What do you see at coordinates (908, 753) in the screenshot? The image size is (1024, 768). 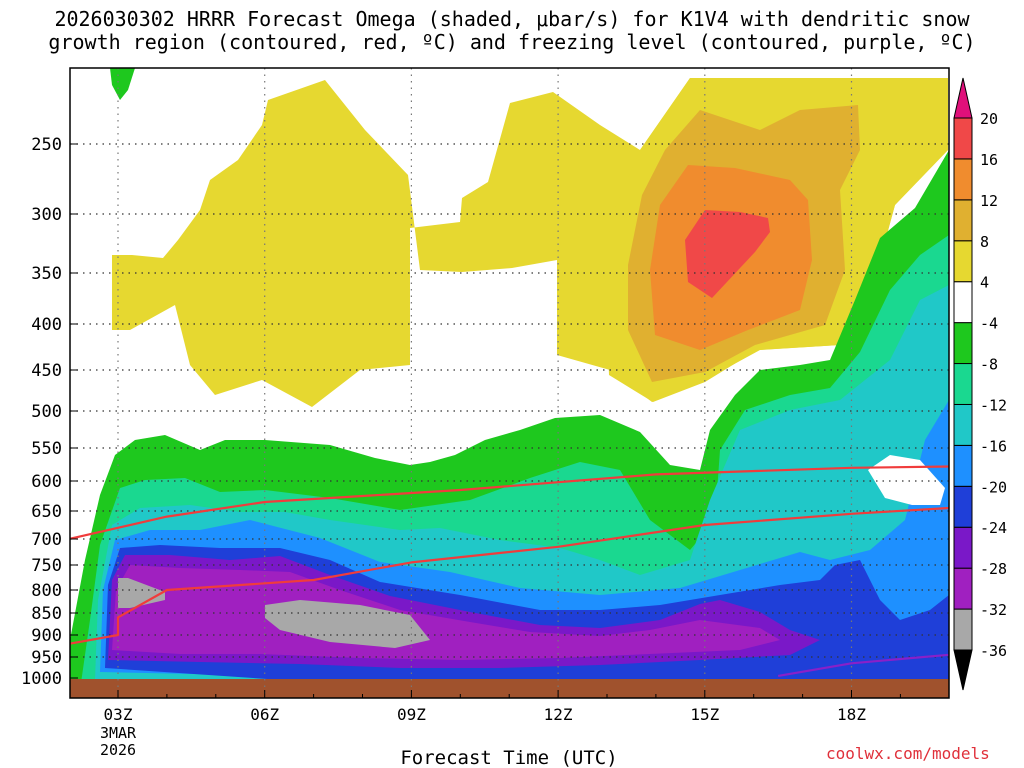 I see `watermark: coolwx.com/models` at bounding box center [908, 753].